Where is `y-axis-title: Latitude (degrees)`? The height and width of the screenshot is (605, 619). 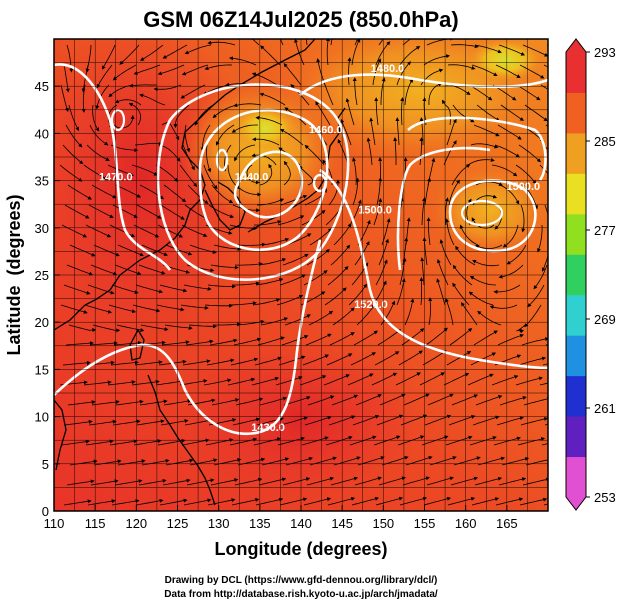 y-axis-title: Latitude (degrees) is located at coordinates (14, 274).